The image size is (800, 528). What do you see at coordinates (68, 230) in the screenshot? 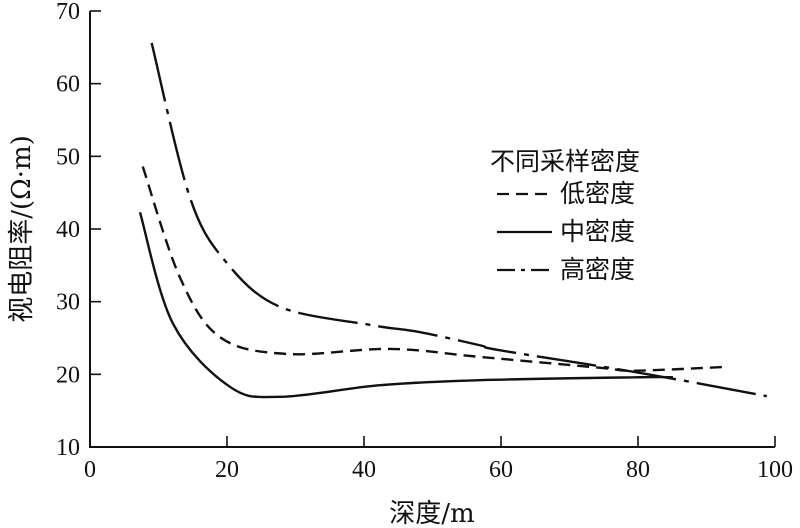
I see `y-tick-label: 40` at bounding box center [68, 230].